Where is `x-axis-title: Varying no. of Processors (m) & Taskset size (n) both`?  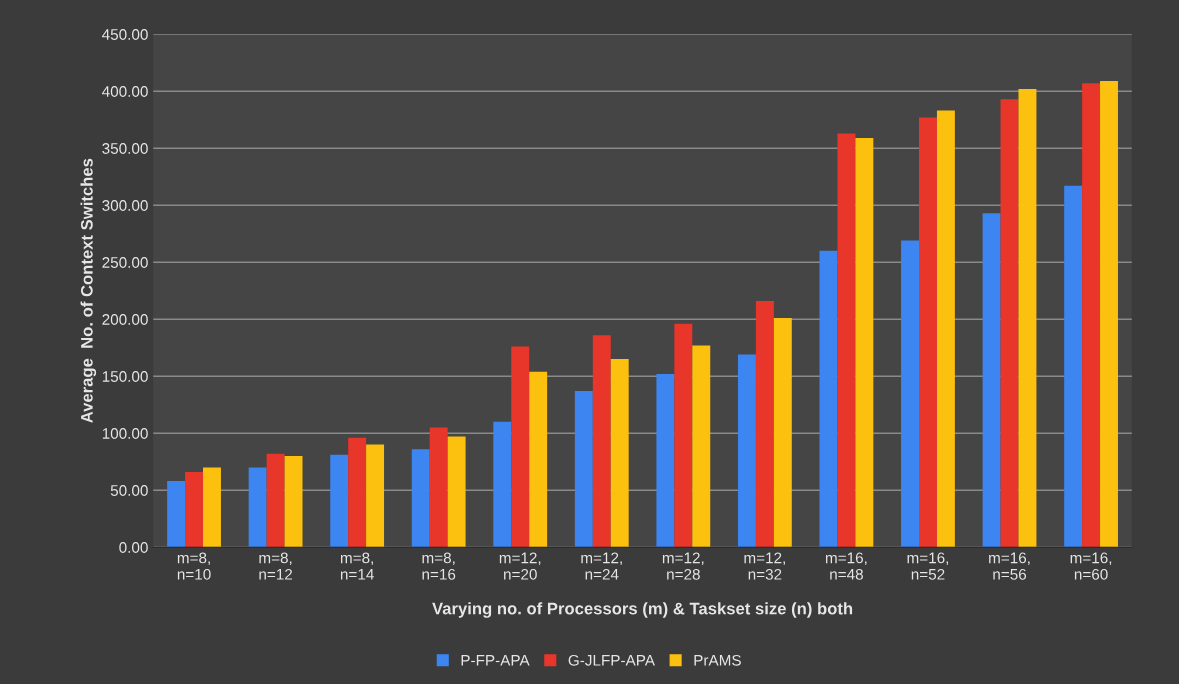 x-axis-title: Varying no. of Processors (m) & Taskset size (n) both is located at coordinates (642, 610).